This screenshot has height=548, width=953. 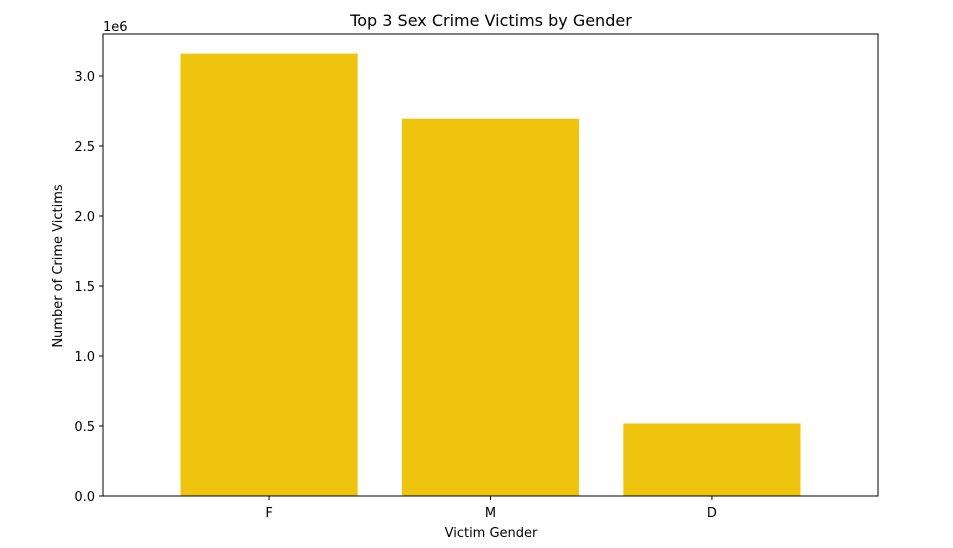 I want to click on x-tick-label: M, so click(x=490, y=513).